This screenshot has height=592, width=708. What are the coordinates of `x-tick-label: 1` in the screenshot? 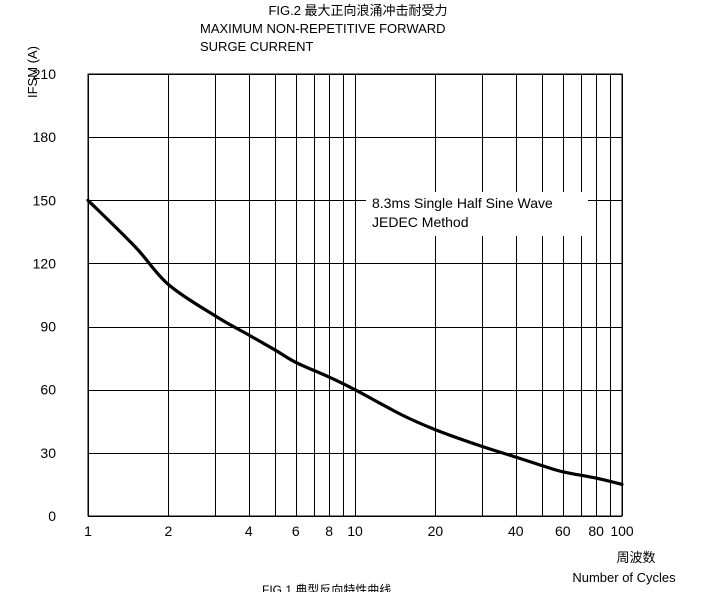 It's located at (88, 531).